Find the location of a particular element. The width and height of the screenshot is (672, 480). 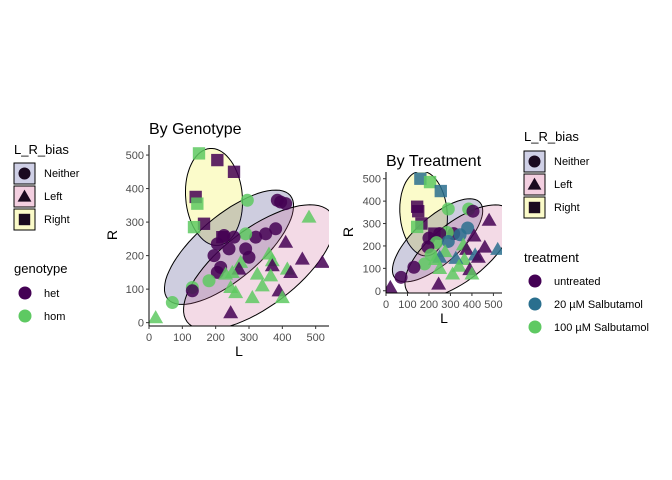

legend-label: 100 µM Salbutamol is located at coordinates (601, 328).